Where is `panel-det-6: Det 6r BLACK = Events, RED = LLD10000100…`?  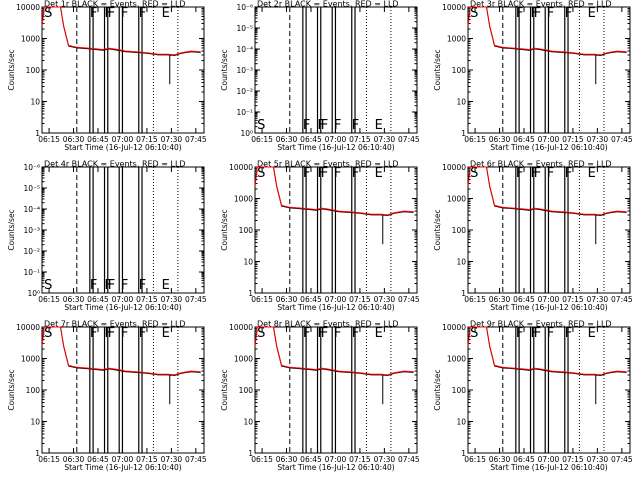 panel-det-6: Det 6r BLACK = Events, RED = LLD10000100… is located at coordinates (533, 236).